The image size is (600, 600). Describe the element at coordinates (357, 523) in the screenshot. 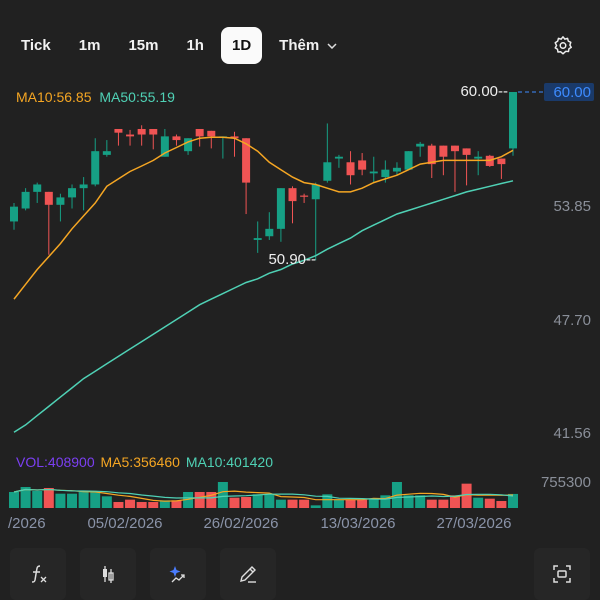

I see `date-label: 13/03/2026` at that location.